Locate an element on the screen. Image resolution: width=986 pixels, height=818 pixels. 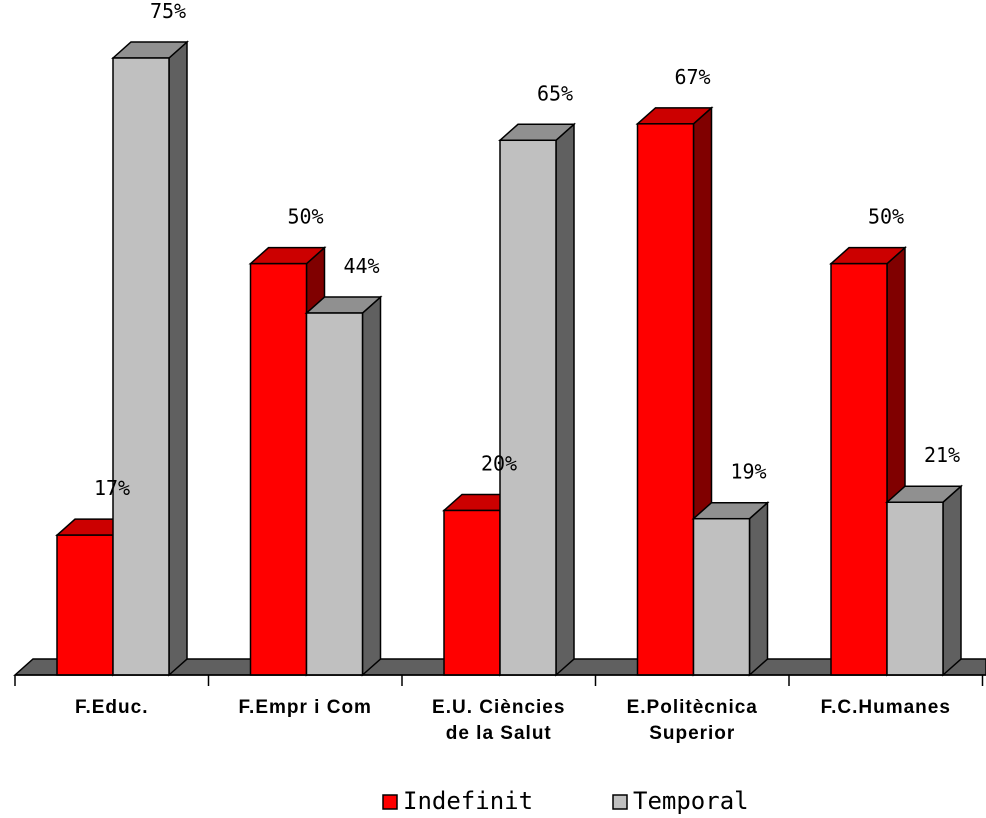
value-label-indefinit-2: 20% is located at coordinates (499, 463).